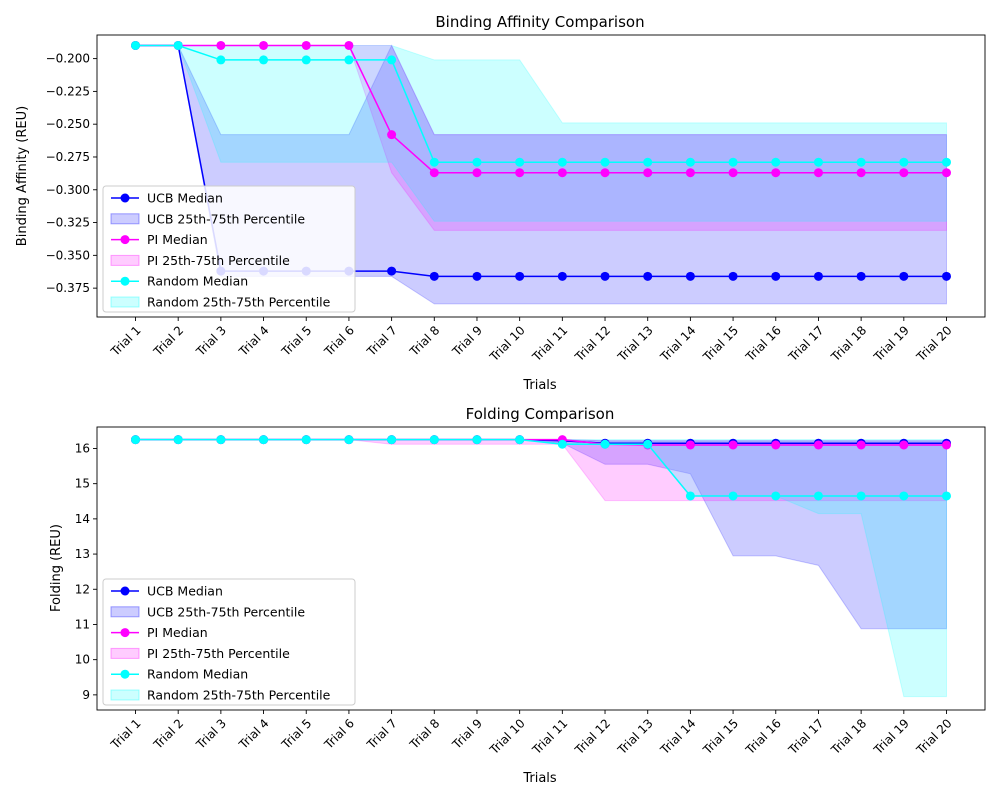 Image resolution: width=1000 pixels, height=805 pixels. What do you see at coordinates (541, 467) in the screenshot?
I see `median-line-random` at bounding box center [541, 467].